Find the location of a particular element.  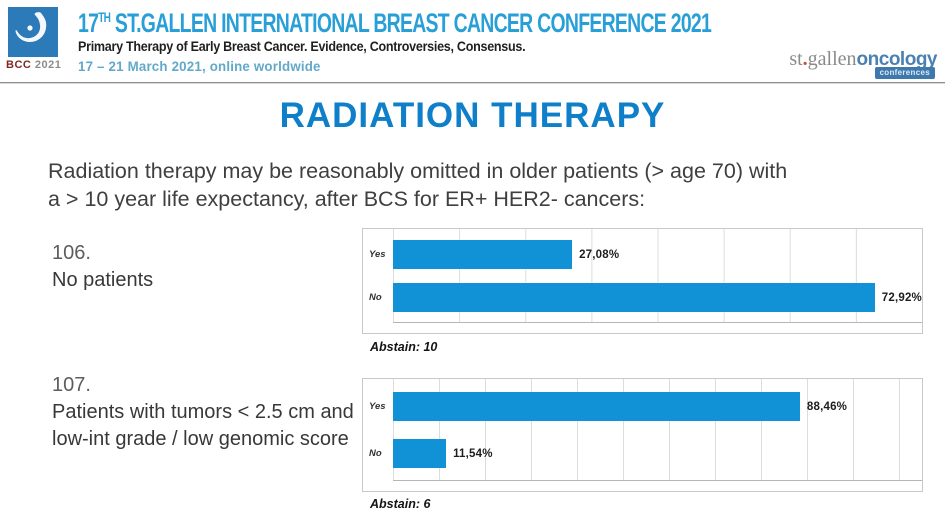

stgallen-oncology-logo: st.gallenoncology conferences is located at coordinates (863, 63).